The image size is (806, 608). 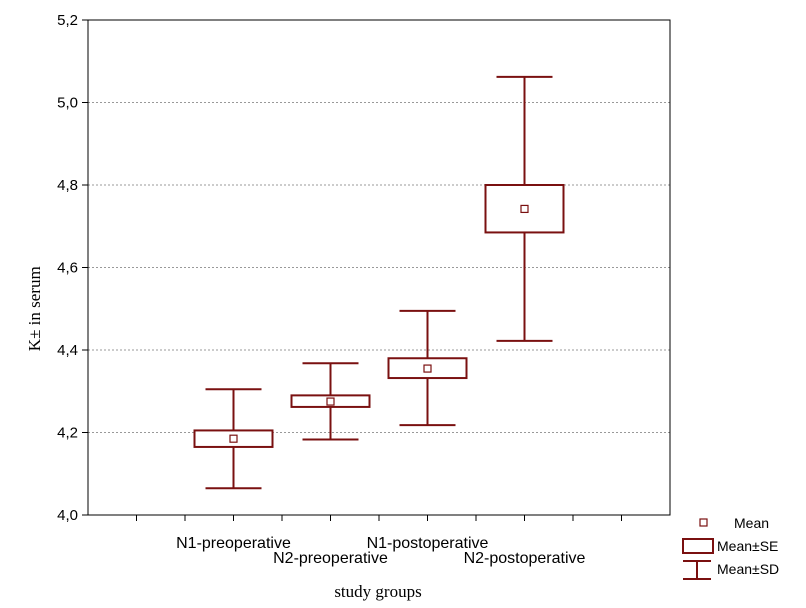 What do you see at coordinates (525, 558) in the screenshot?
I see `category-label: N2-postoperative` at bounding box center [525, 558].